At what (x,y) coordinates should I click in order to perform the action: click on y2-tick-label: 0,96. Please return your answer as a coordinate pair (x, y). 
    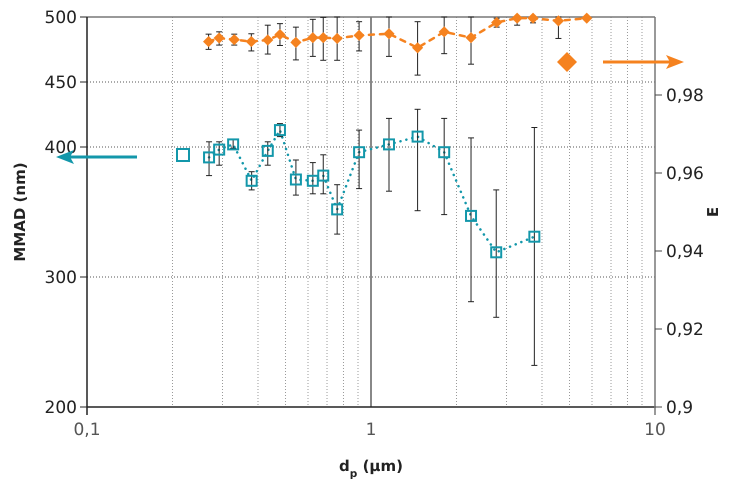
    Looking at the image, I should click on (685, 174).